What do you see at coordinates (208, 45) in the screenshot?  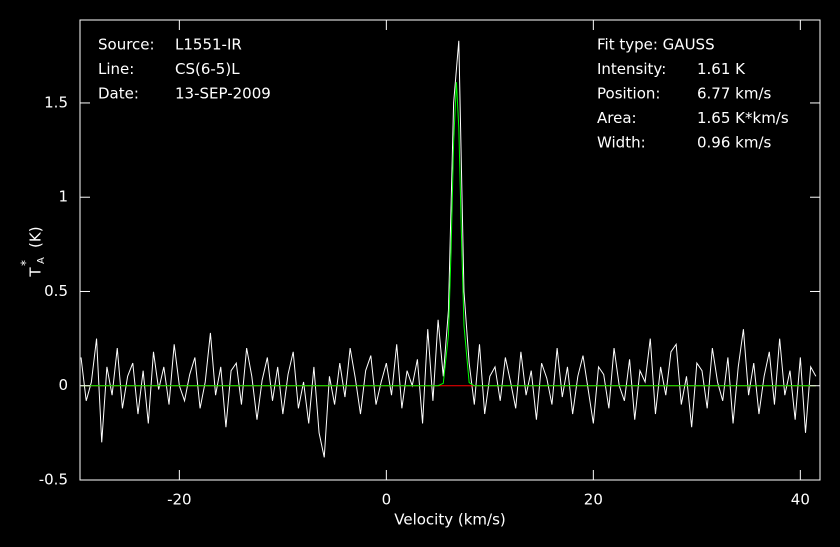 I see `info-value: L1551-IR` at bounding box center [208, 45].